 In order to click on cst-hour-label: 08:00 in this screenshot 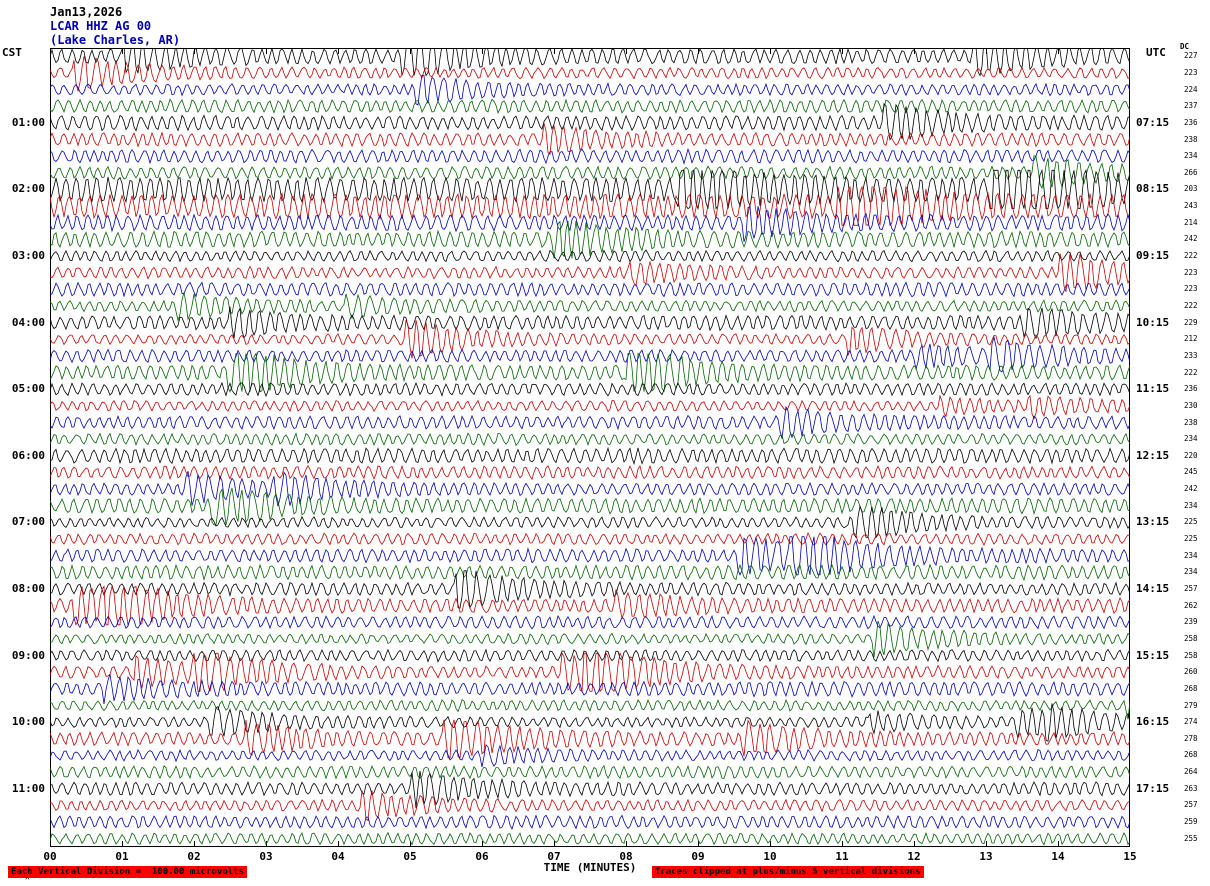, I will do `click(28, 588)`.